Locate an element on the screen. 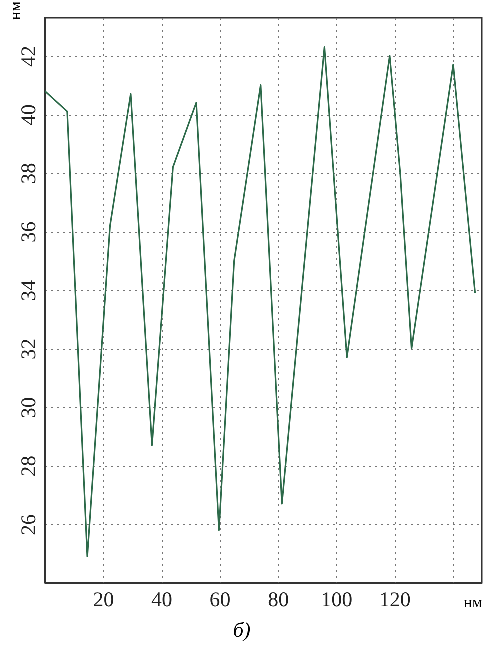 The width and height of the screenshot is (484, 651). y-tick-label: 40 is located at coordinates (28, 115).